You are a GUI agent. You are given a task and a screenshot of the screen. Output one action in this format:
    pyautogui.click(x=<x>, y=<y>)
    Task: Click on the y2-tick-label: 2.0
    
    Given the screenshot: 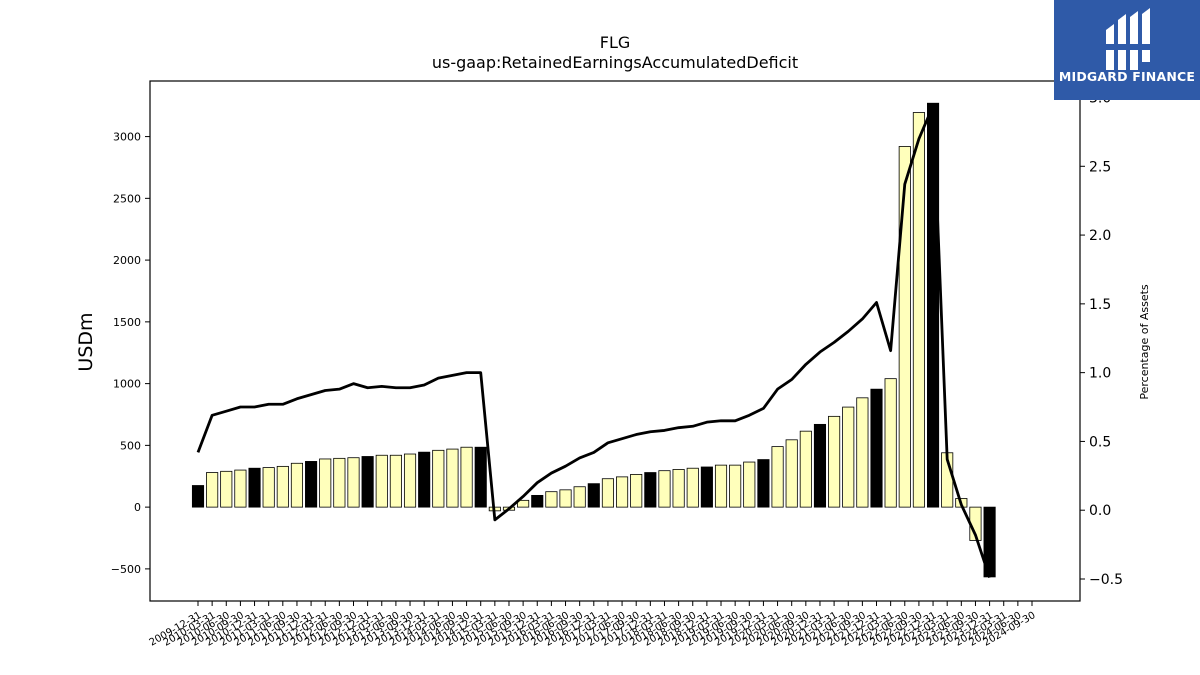 What is the action you would take?
    pyautogui.click(x=1100, y=236)
    